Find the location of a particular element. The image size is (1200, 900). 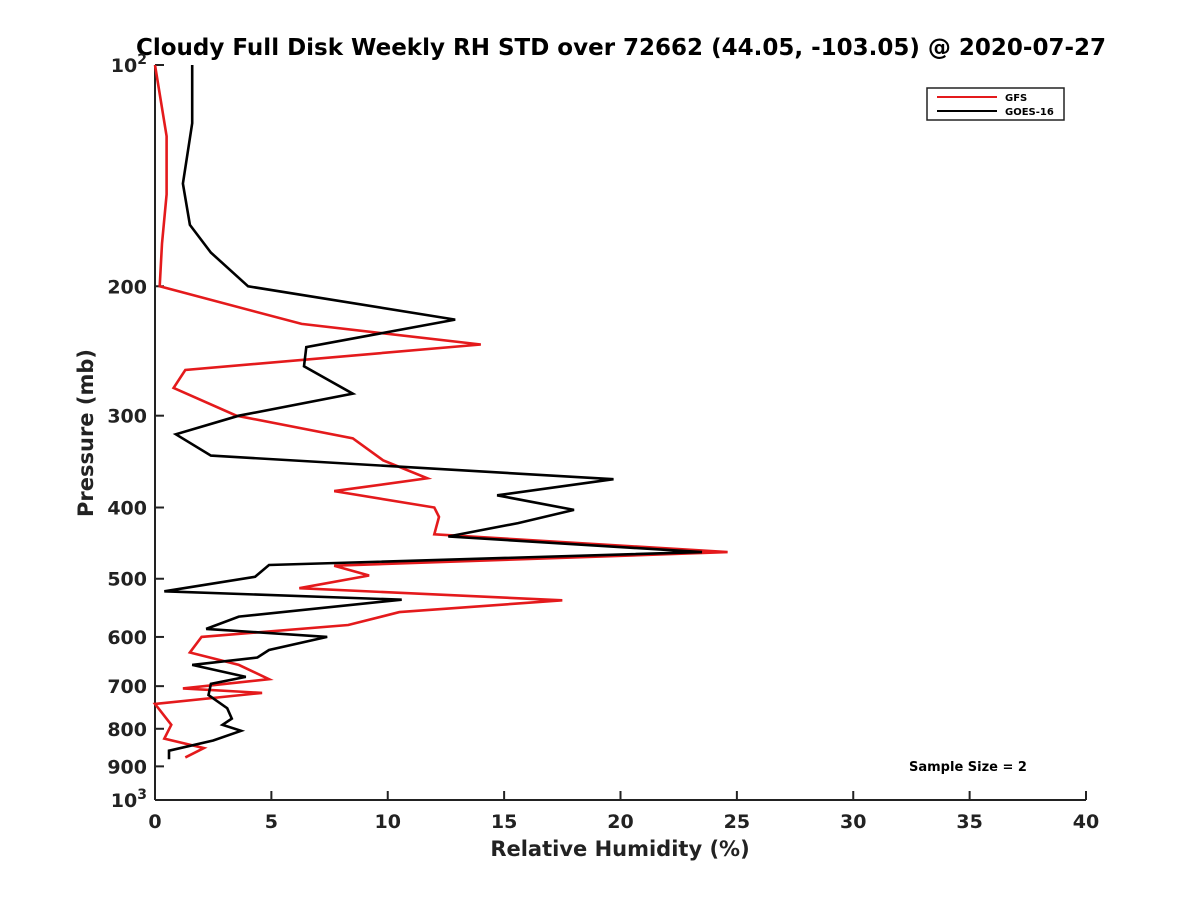

y-tick-label: 500 is located at coordinates (127, 580).